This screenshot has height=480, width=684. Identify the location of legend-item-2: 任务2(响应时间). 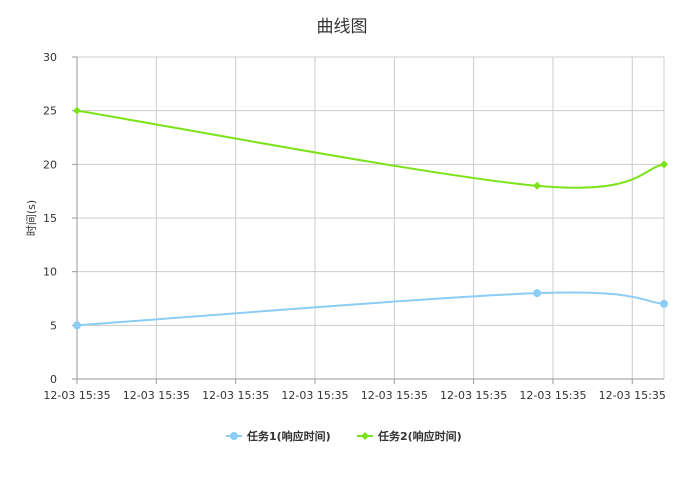
(409, 436).